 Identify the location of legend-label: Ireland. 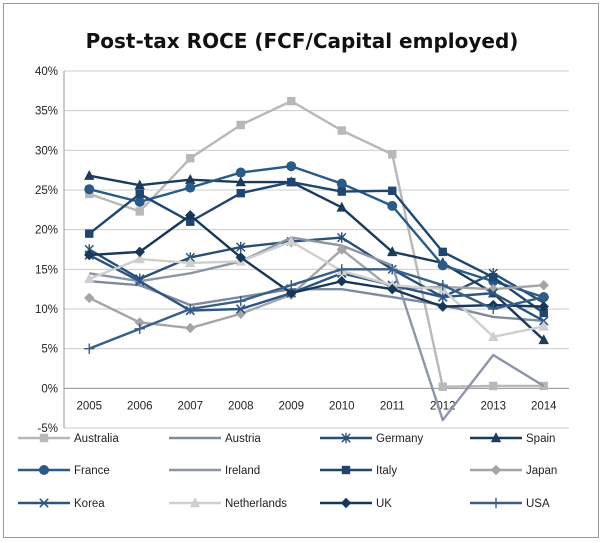
(242, 471).